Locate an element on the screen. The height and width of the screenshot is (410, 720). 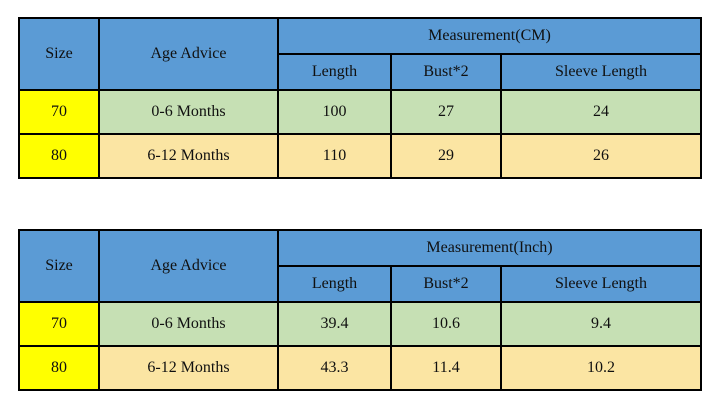
bust-cell: 27 is located at coordinates (446, 112).